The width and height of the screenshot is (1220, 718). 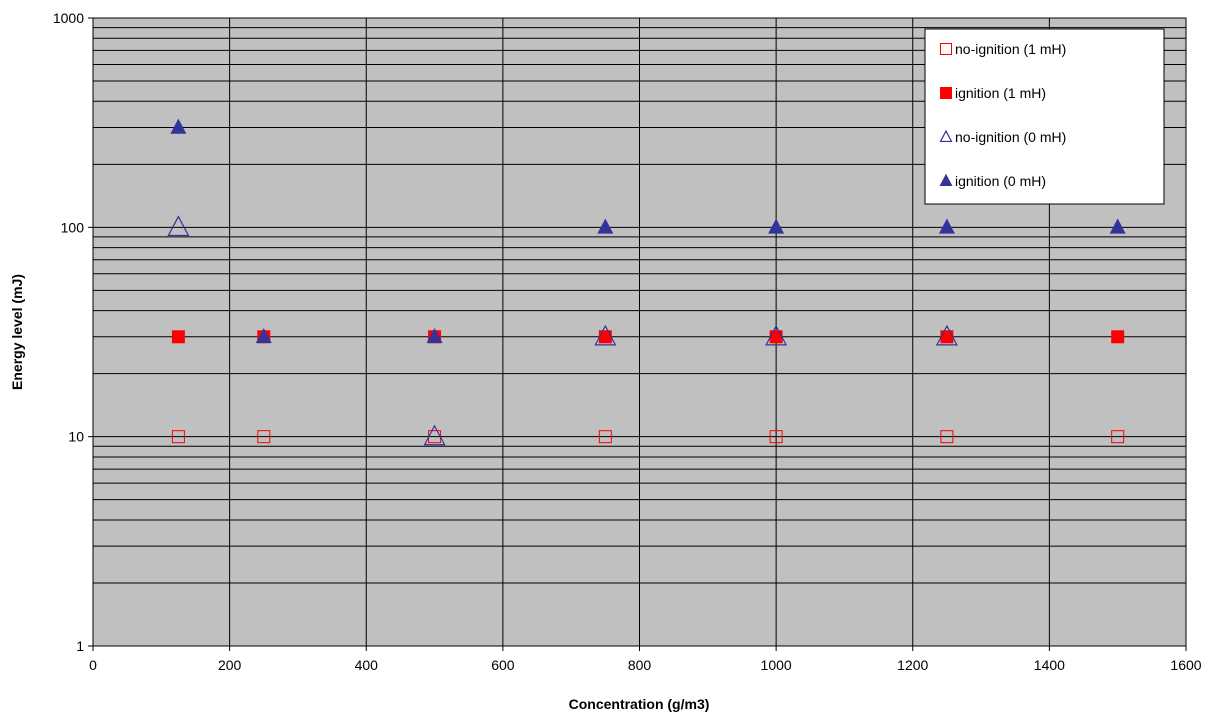 What do you see at coordinates (367, 665) in the screenshot?
I see `x-tick-label: 400` at bounding box center [367, 665].